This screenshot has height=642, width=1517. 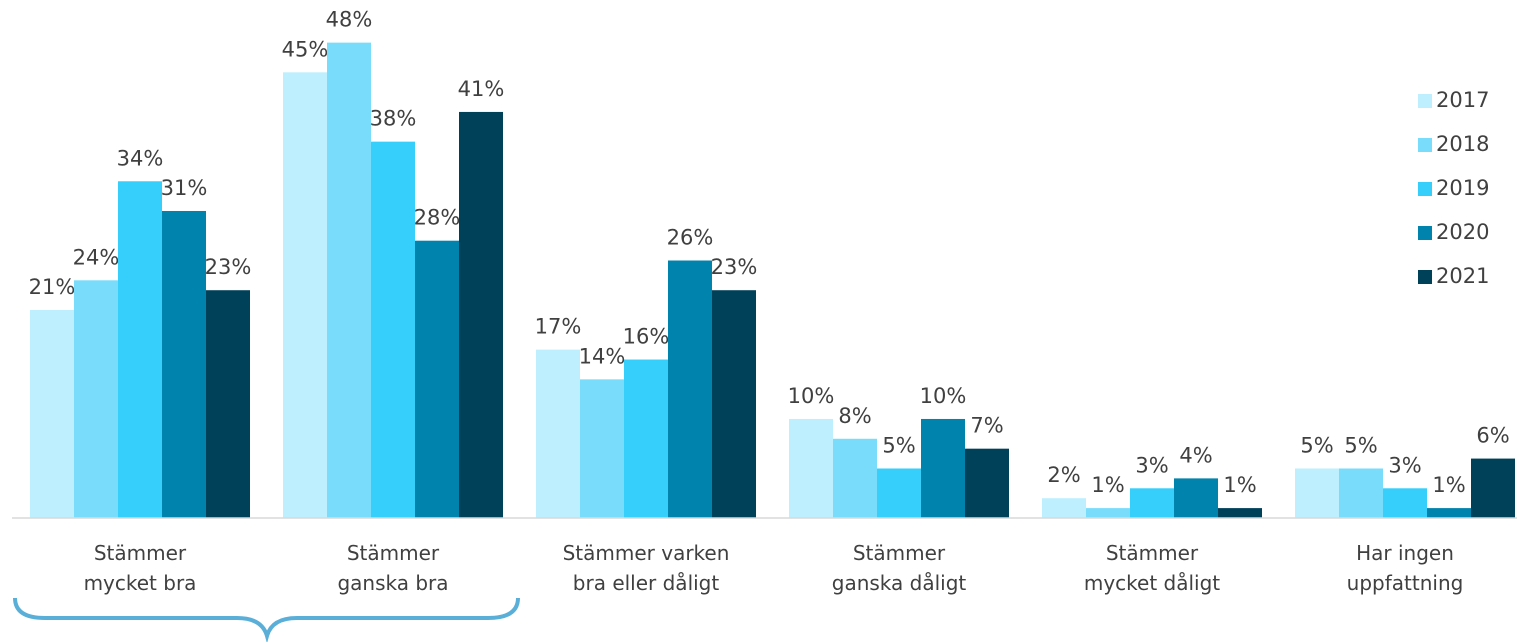 What do you see at coordinates (558, 327) in the screenshot?
I see `value-label: 17%` at bounding box center [558, 327].